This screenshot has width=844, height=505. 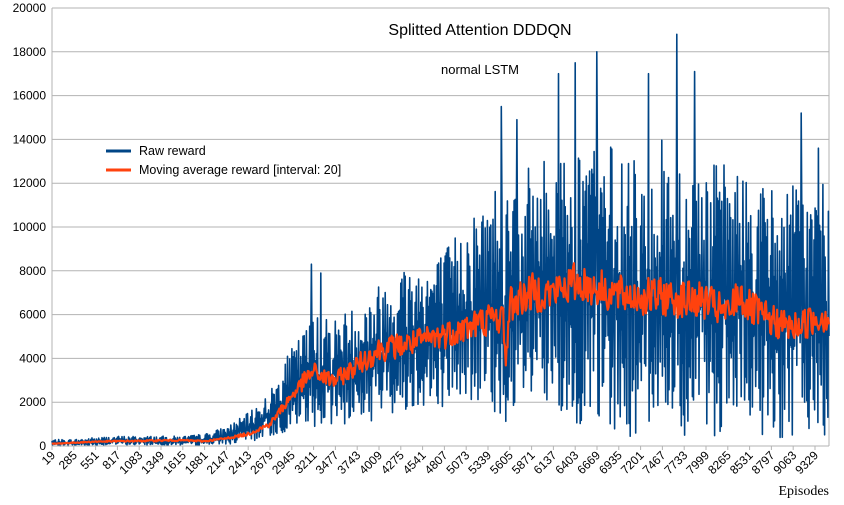 I want to click on x-tick-label: 5605, so click(x=501, y=462).